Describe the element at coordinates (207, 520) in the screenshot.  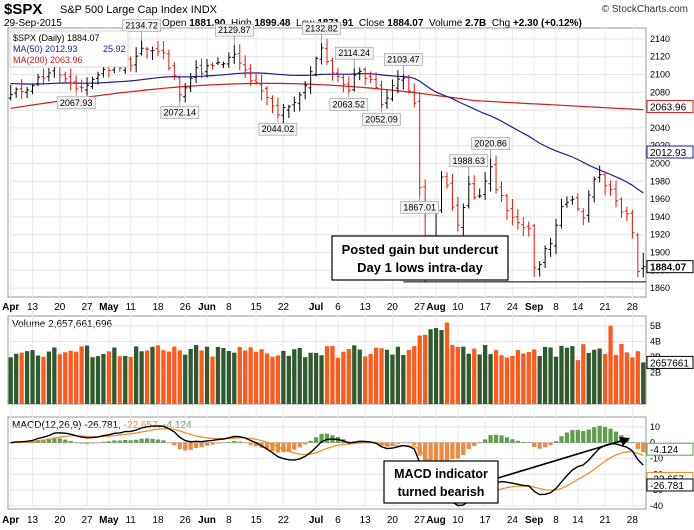
I see `date-label-bottom: Jun` at that location.